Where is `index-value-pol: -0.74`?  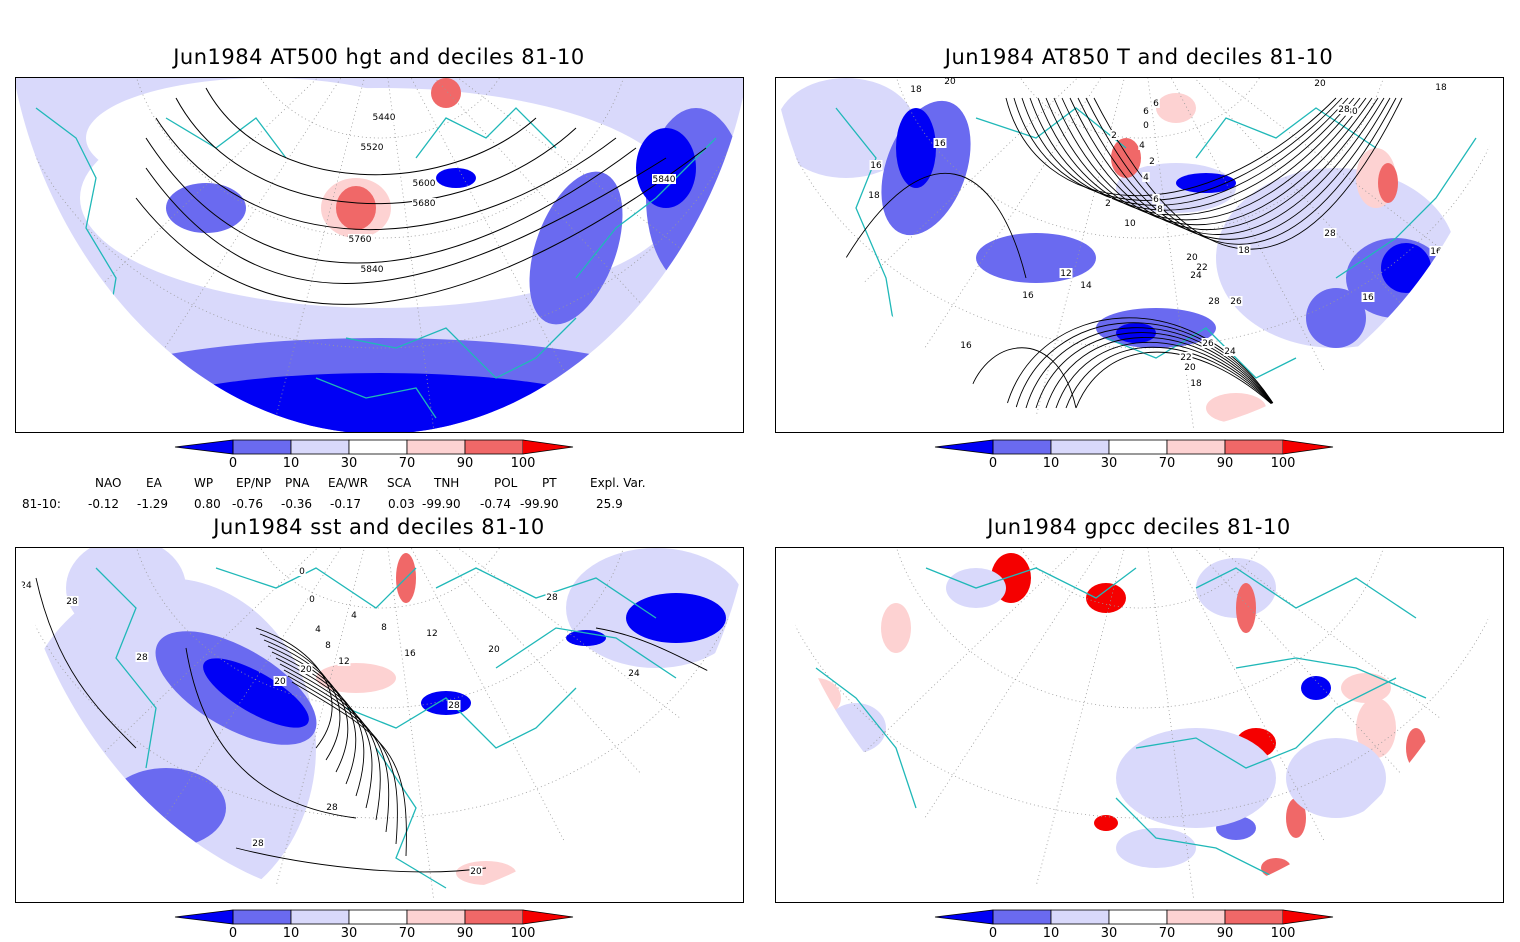
index-value-pol: -0.74 is located at coordinates (496, 504).